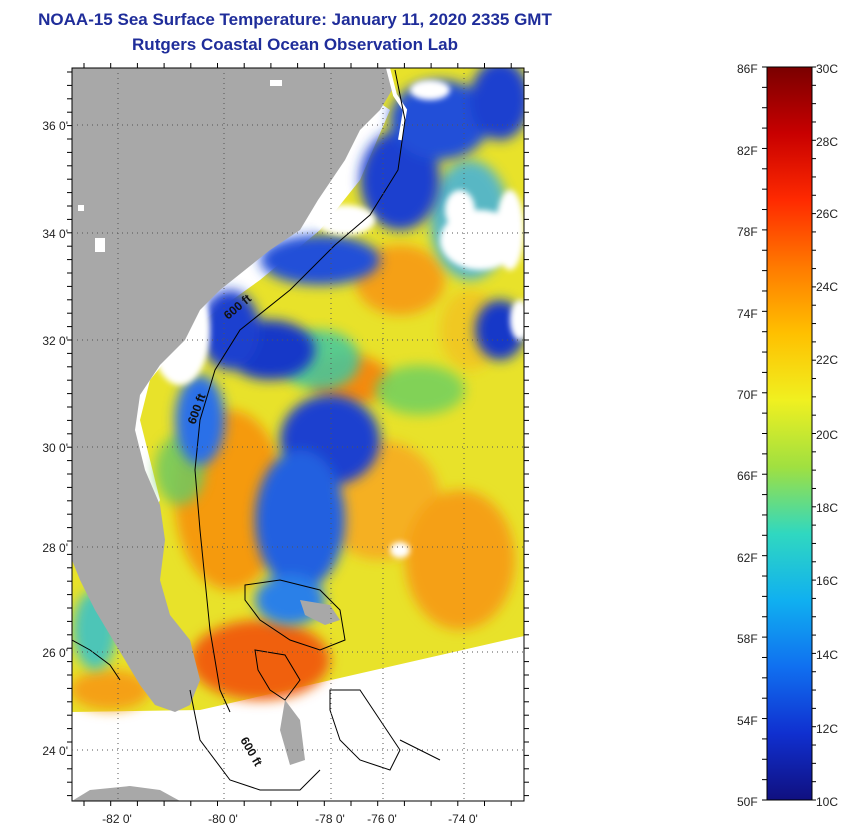 The width and height of the screenshot is (849, 832). Describe the element at coordinates (827, 655) in the screenshot. I see `colorbar-c-label: 14C` at that location.